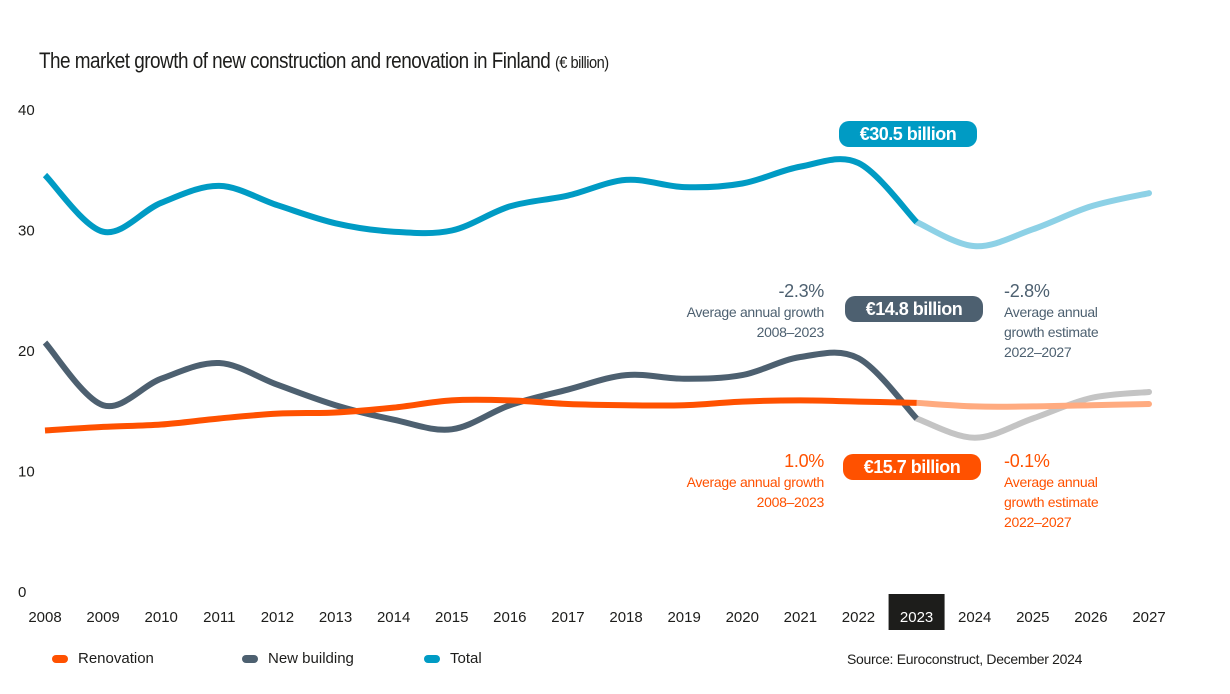 This screenshot has width=1230, height=694. What do you see at coordinates (480, 386) in the screenshot?
I see `new-building-line` at bounding box center [480, 386].